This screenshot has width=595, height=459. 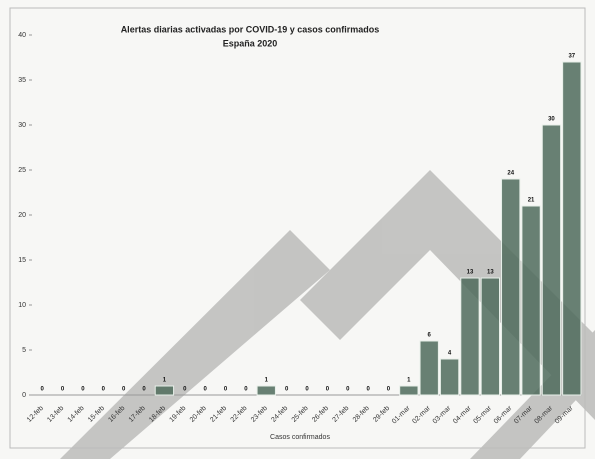 What do you see at coordinates (22, 170) in the screenshot?
I see `y-tick-label: 25` at bounding box center [22, 170].